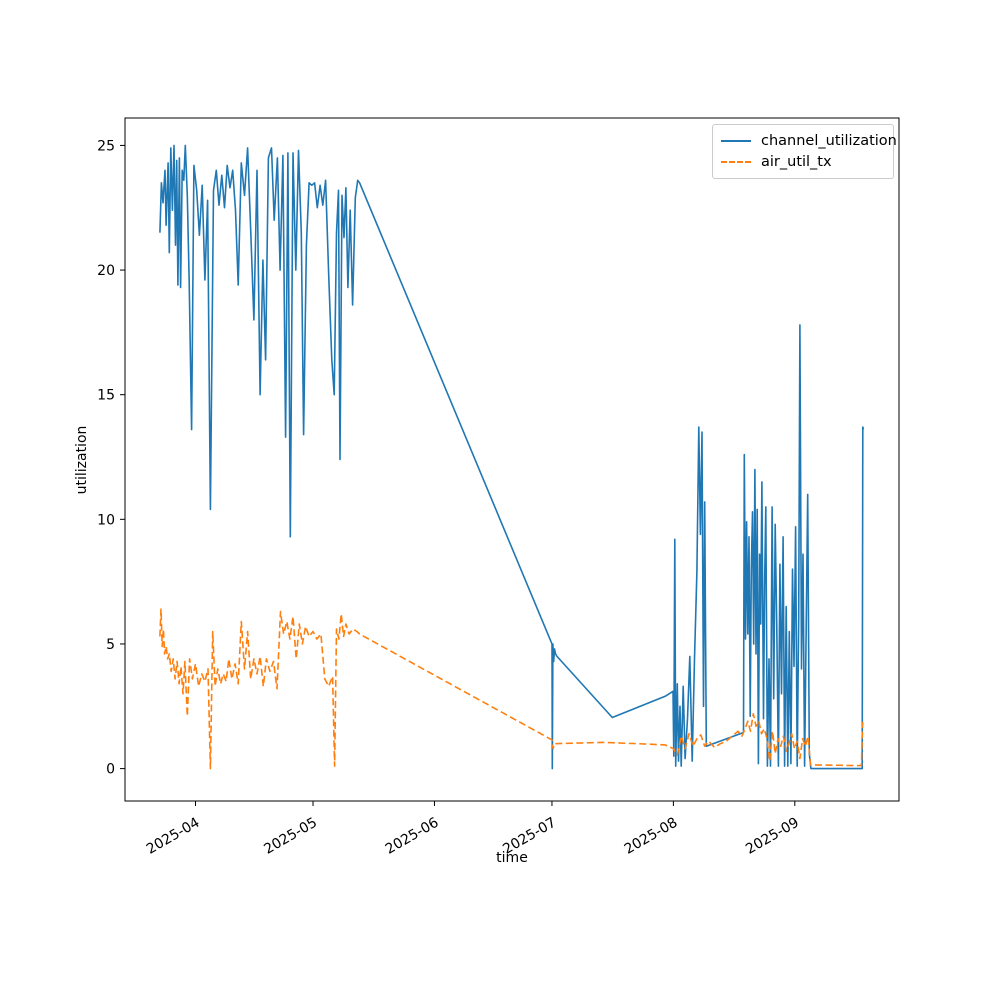 The width and height of the screenshot is (1000, 1000). I want to click on y-tick-label: 5, so click(110, 645).